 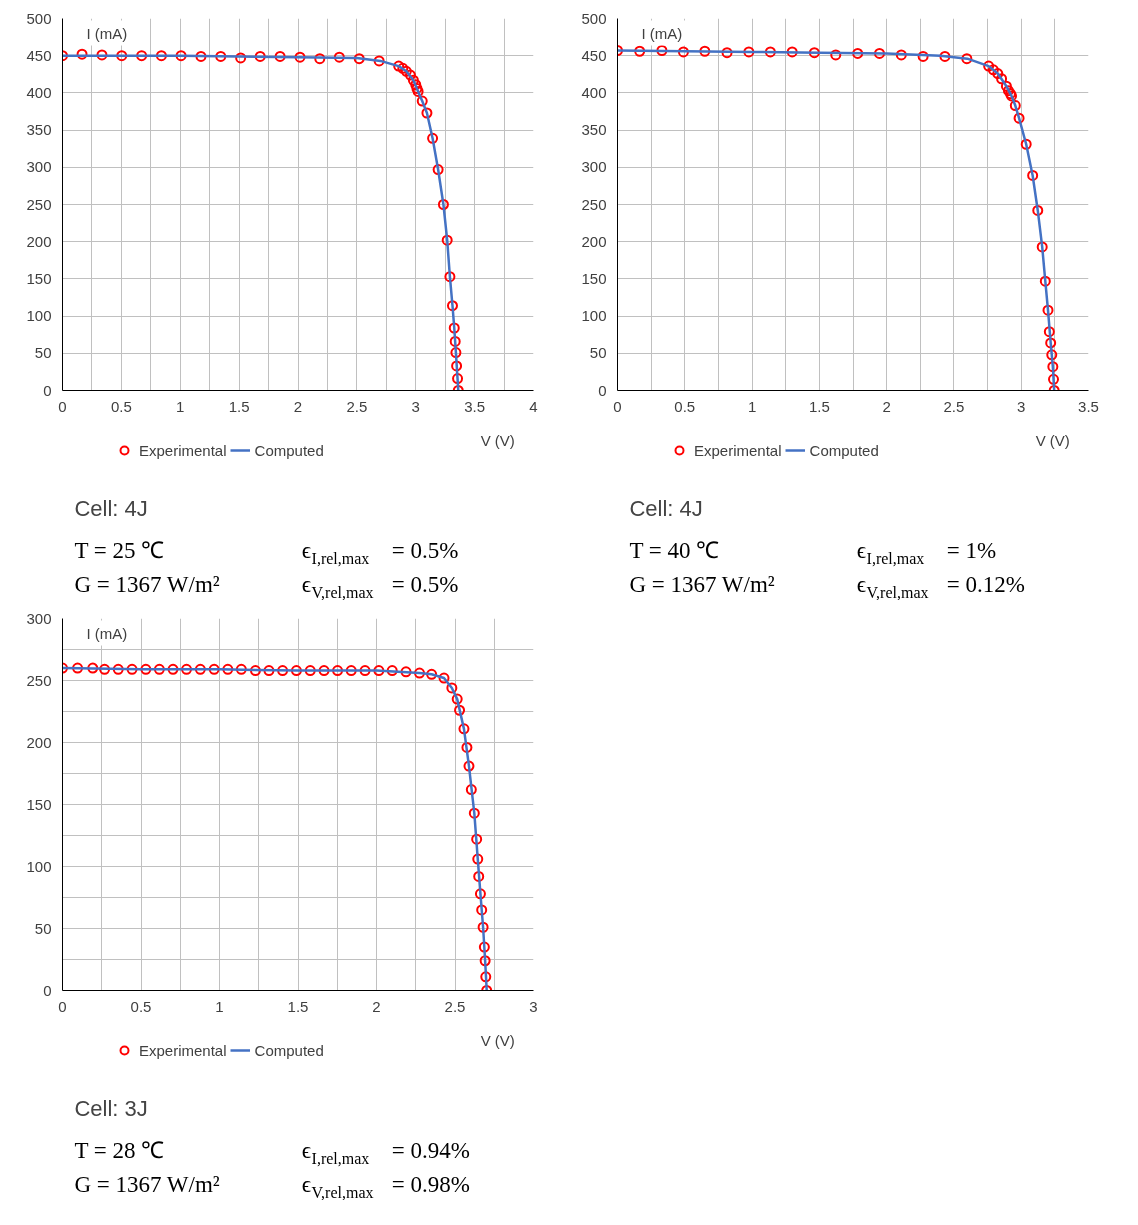 What do you see at coordinates (533, 406) in the screenshot?
I see `x-tick-label: 4` at bounding box center [533, 406].